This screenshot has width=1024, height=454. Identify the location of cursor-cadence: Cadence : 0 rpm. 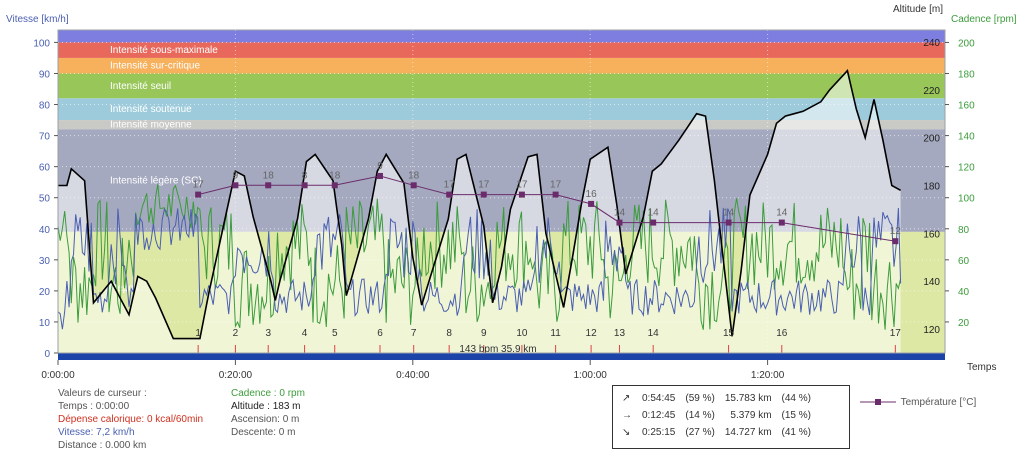
(268, 393).